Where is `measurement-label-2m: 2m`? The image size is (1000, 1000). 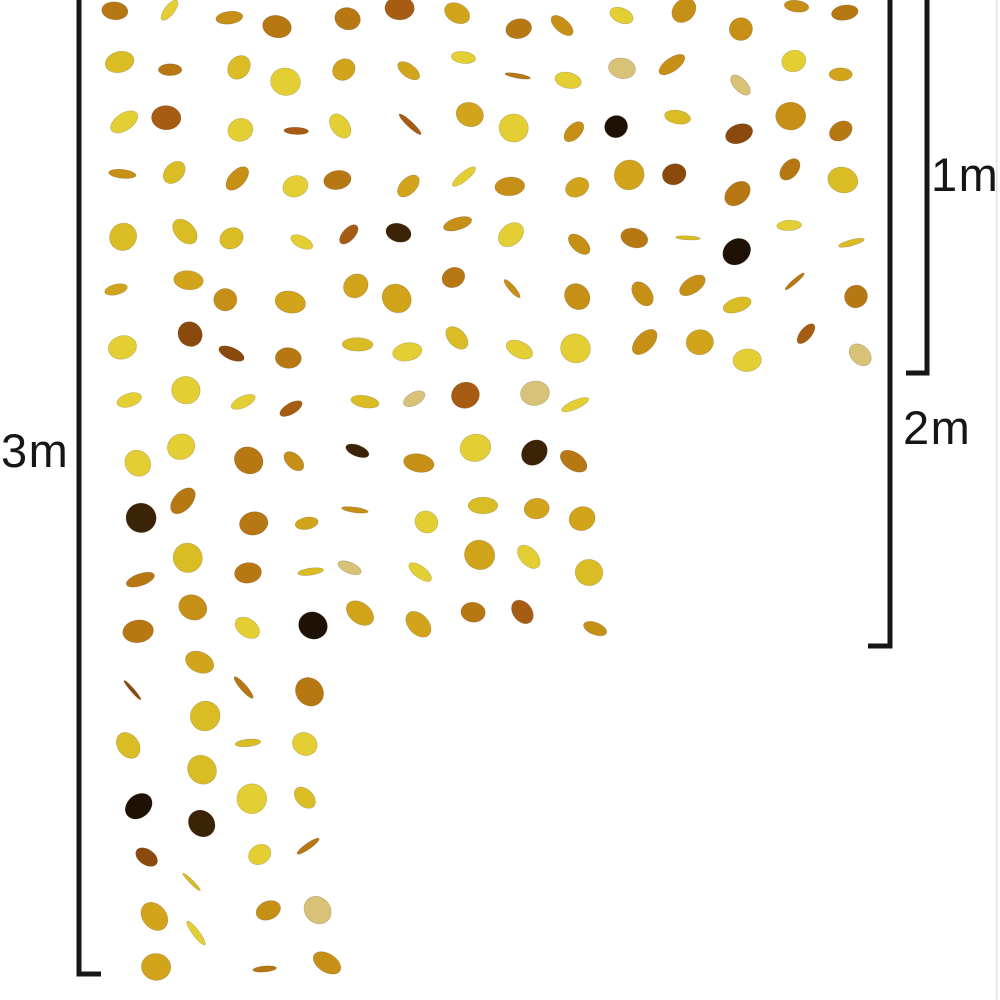 measurement-label-2m: 2m is located at coordinates (937, 427).